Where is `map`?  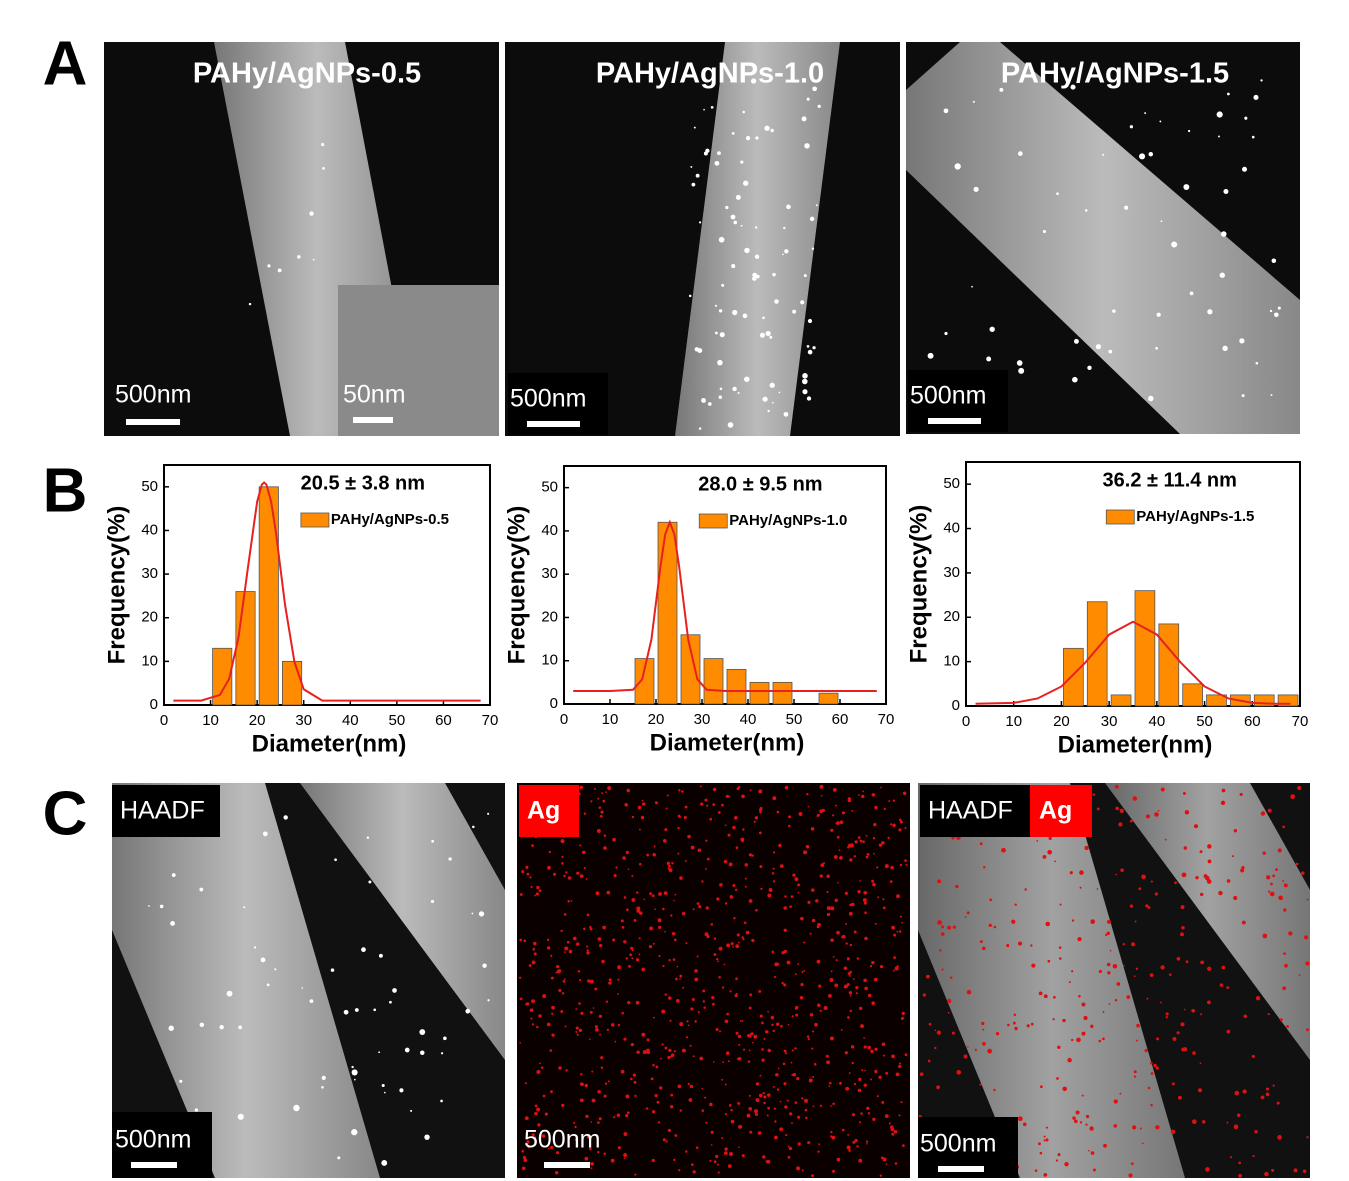 map is located at coordinates (713, 980).